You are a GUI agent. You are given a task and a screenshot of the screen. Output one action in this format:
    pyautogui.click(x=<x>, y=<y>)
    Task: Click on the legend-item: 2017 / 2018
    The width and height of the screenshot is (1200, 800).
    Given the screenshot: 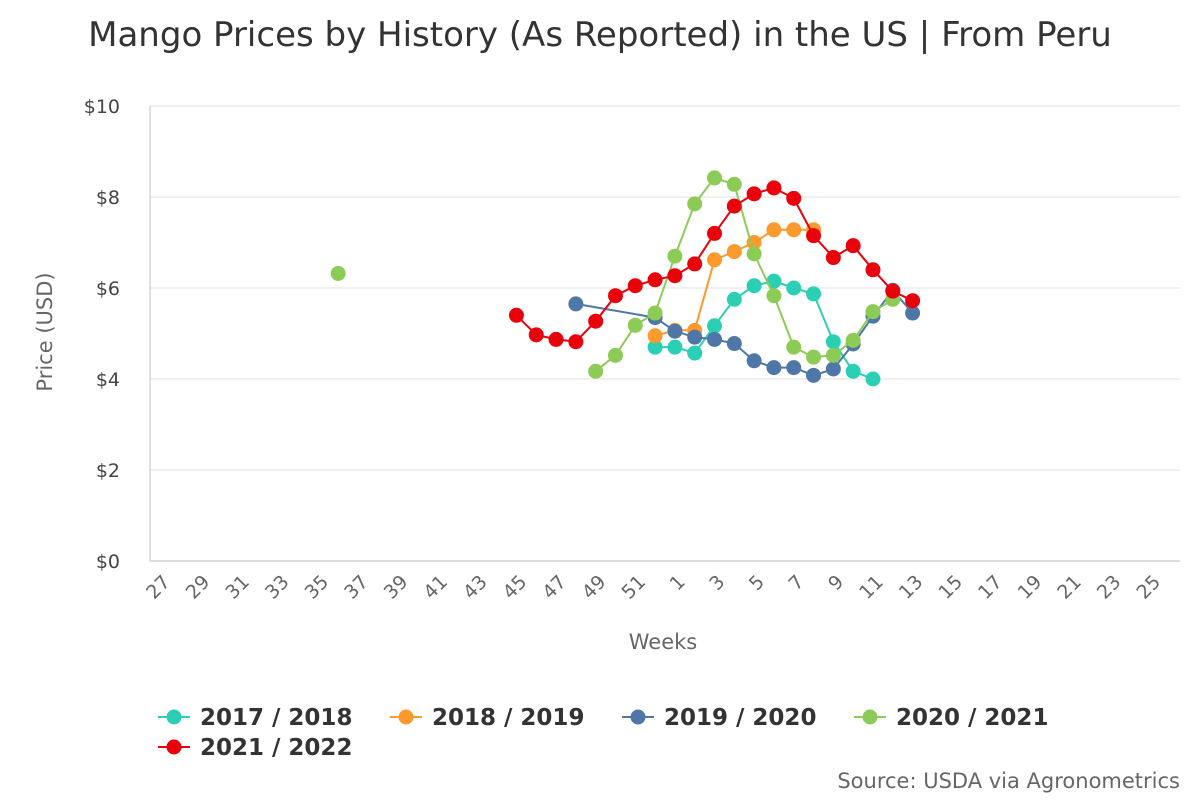 What is the action you would take?
    pyautogui.click(x=255, y=718)
    